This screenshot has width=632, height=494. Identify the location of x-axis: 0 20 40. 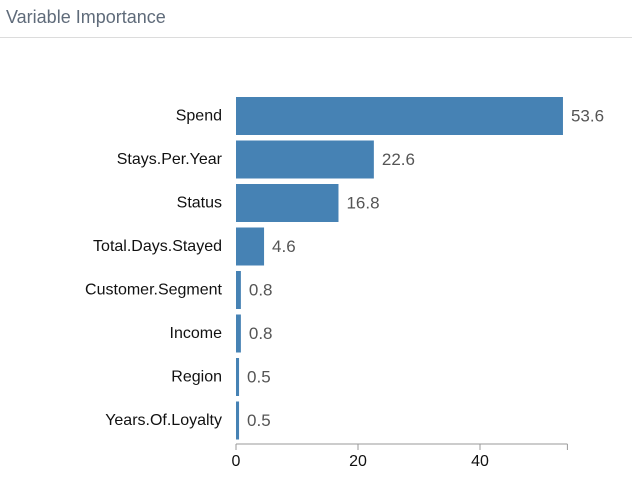
(400, 456).